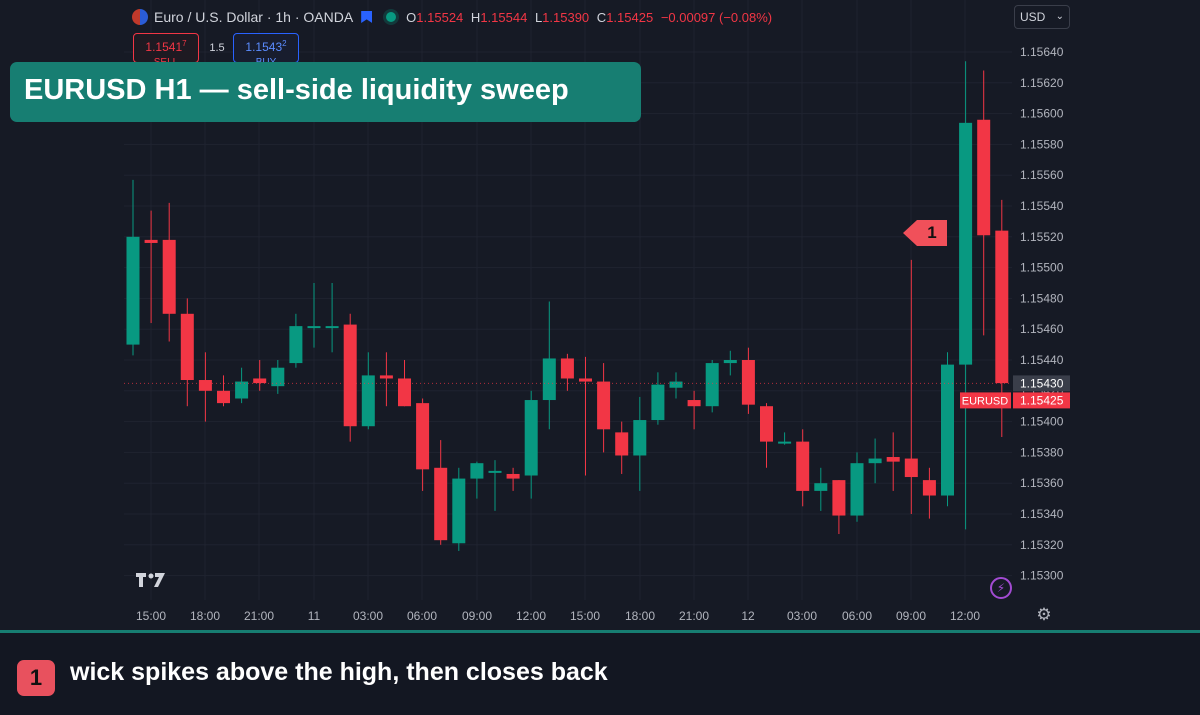  Describe the element at coordinates (391, 17) in the screenshot. I see `market-open-icon` at that location.